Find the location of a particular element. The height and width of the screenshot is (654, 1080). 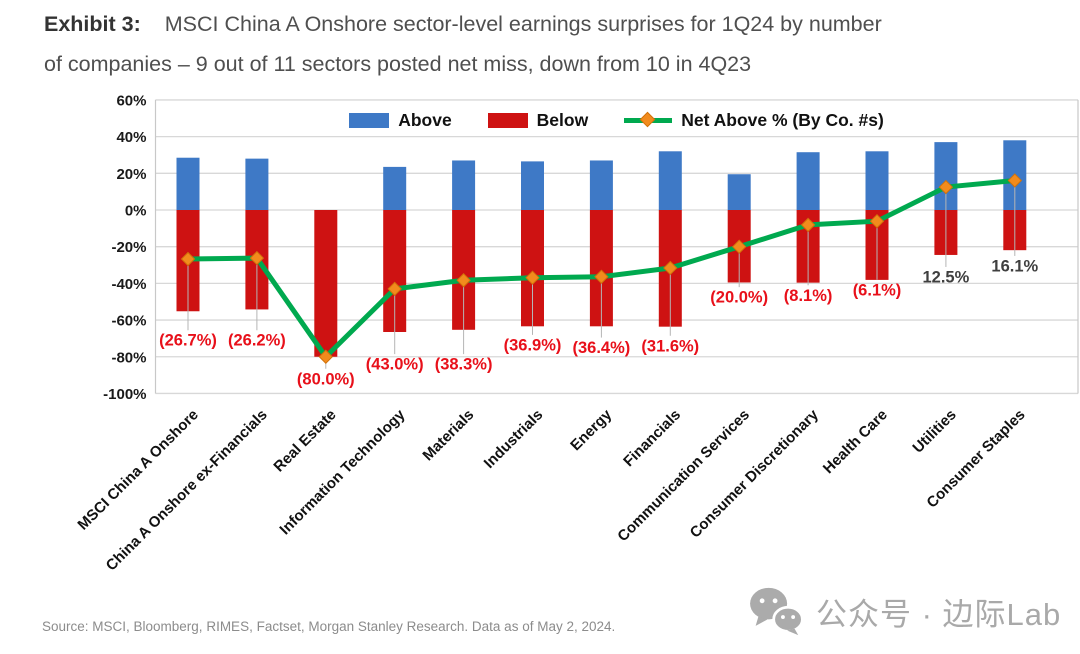

legend-item-net: Net Above % (By Co. #s) is located at coordinates (754, 120).